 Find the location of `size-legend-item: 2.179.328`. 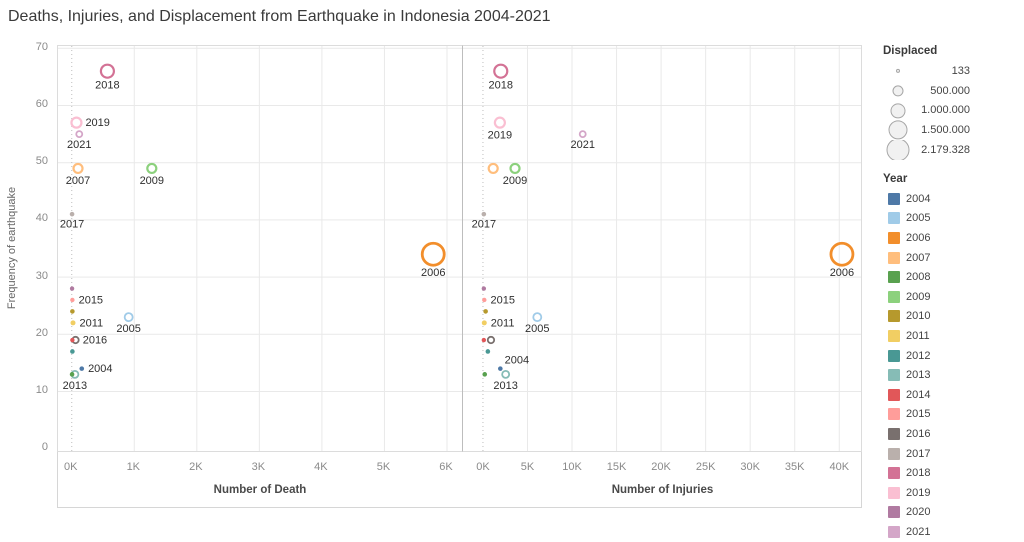

size-legend-item: 2.179.328 is located at coordinates (926, 150).